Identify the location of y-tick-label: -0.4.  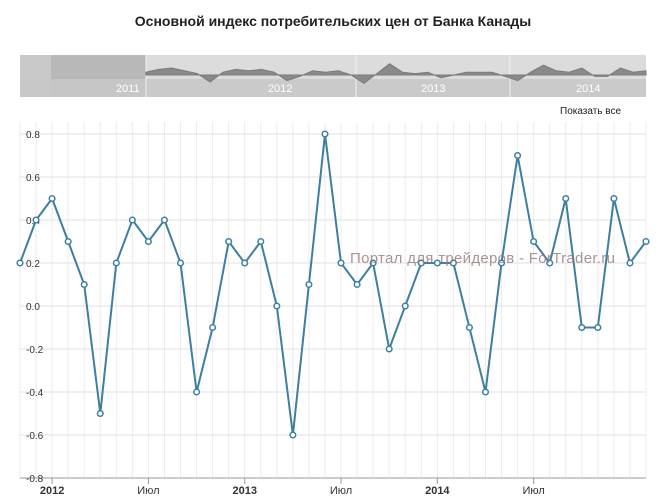
(35, 393).